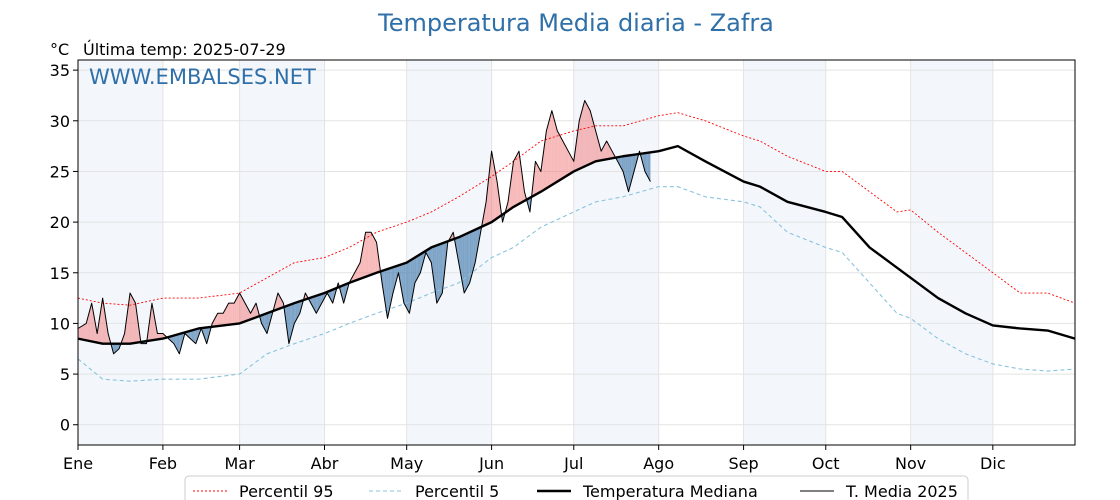  What do you see at coordinates (240, 463) in the screenshot?
I see `x-tick-label: Mar` at bounding box center [240, 463].